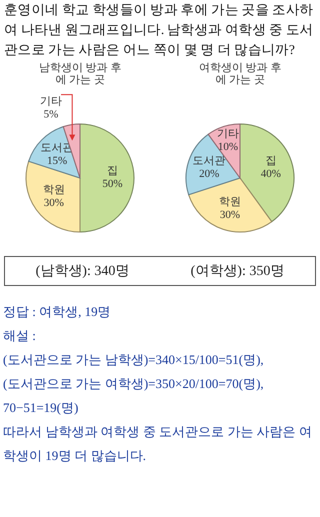 Image resolution: width=320 pixels, height=517 pixels. I want to click on data-label: 15%, so click(57, 161).